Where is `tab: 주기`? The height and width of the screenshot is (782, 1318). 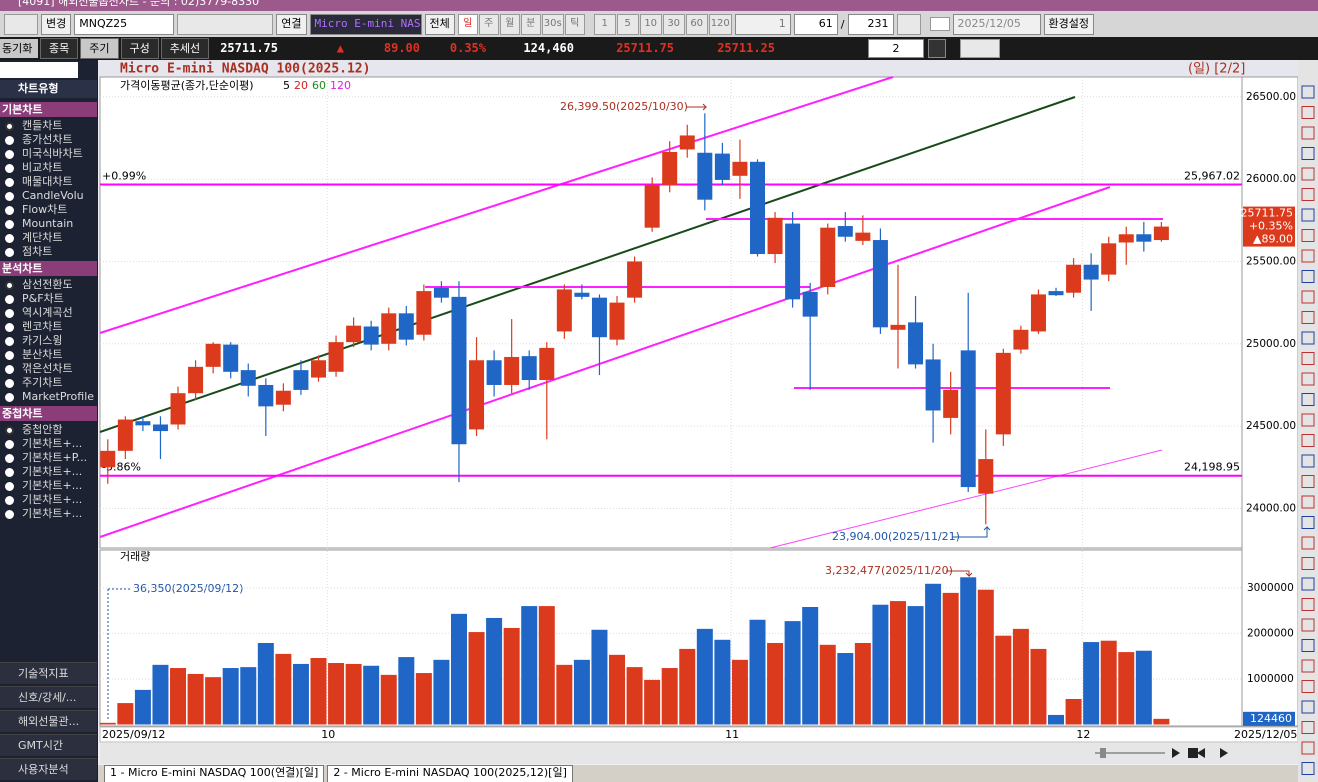
tab: 주기 is located at coordinates (99, 48).